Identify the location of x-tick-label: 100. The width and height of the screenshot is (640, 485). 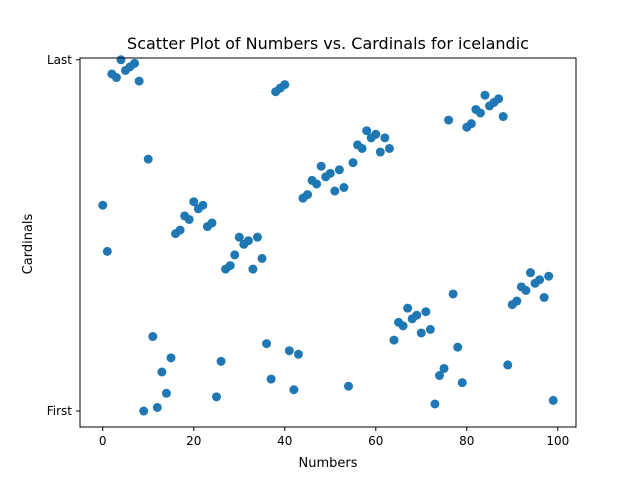
(557, 441).